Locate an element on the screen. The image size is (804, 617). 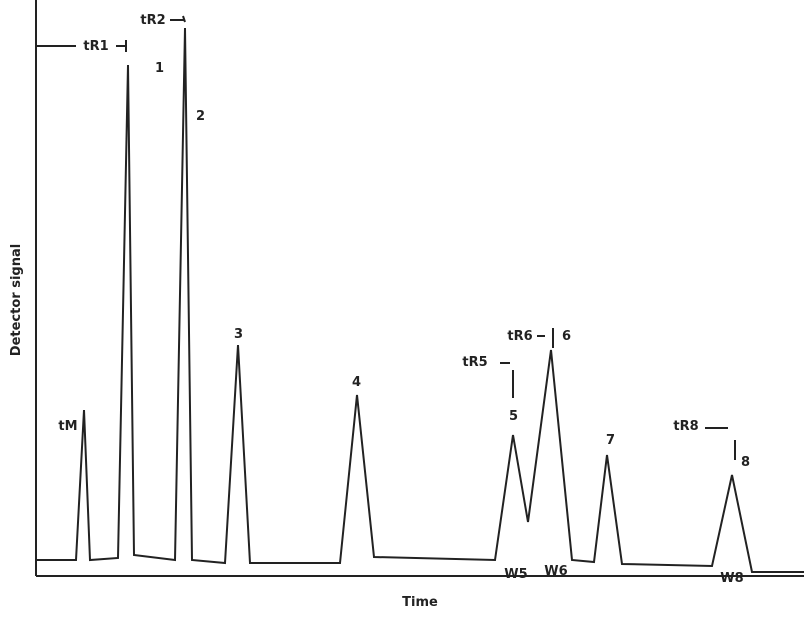
label: tR1 is located at coordinates (95, 46).